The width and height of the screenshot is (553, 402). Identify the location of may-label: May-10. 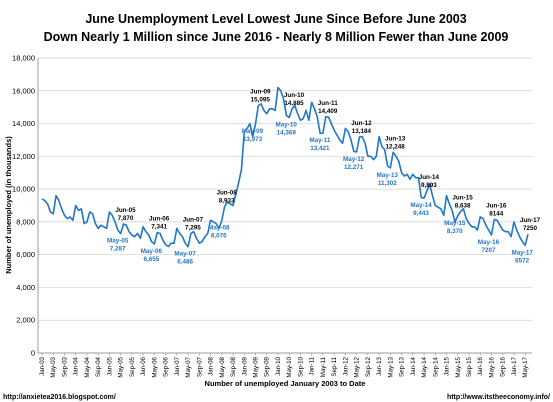
(287, 125).